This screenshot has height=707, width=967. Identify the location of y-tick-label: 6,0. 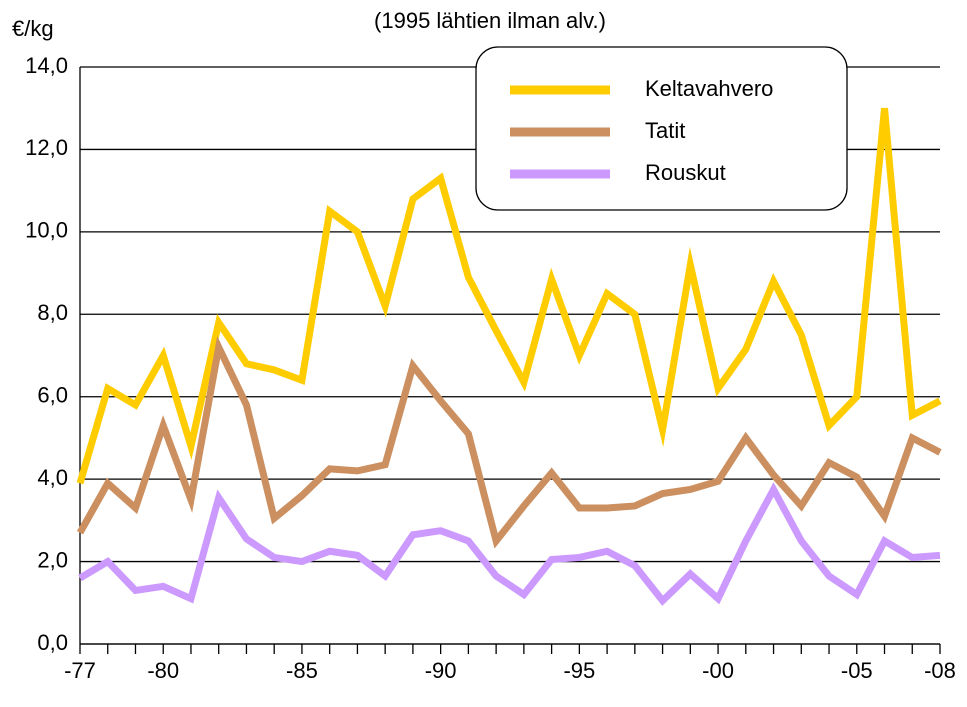
(52, 395).